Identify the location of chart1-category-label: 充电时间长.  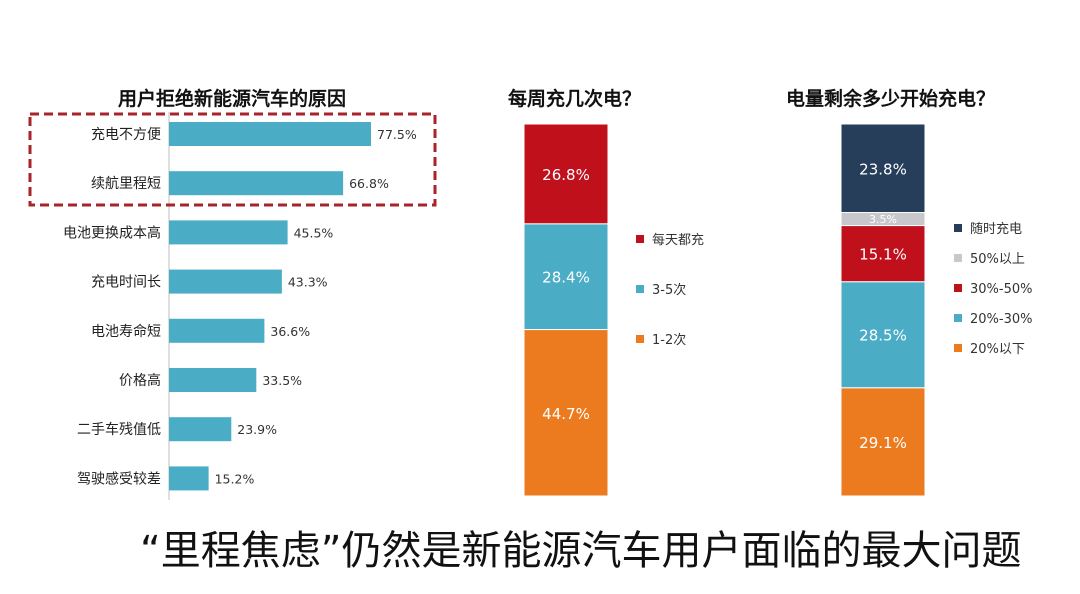
(126, 283).